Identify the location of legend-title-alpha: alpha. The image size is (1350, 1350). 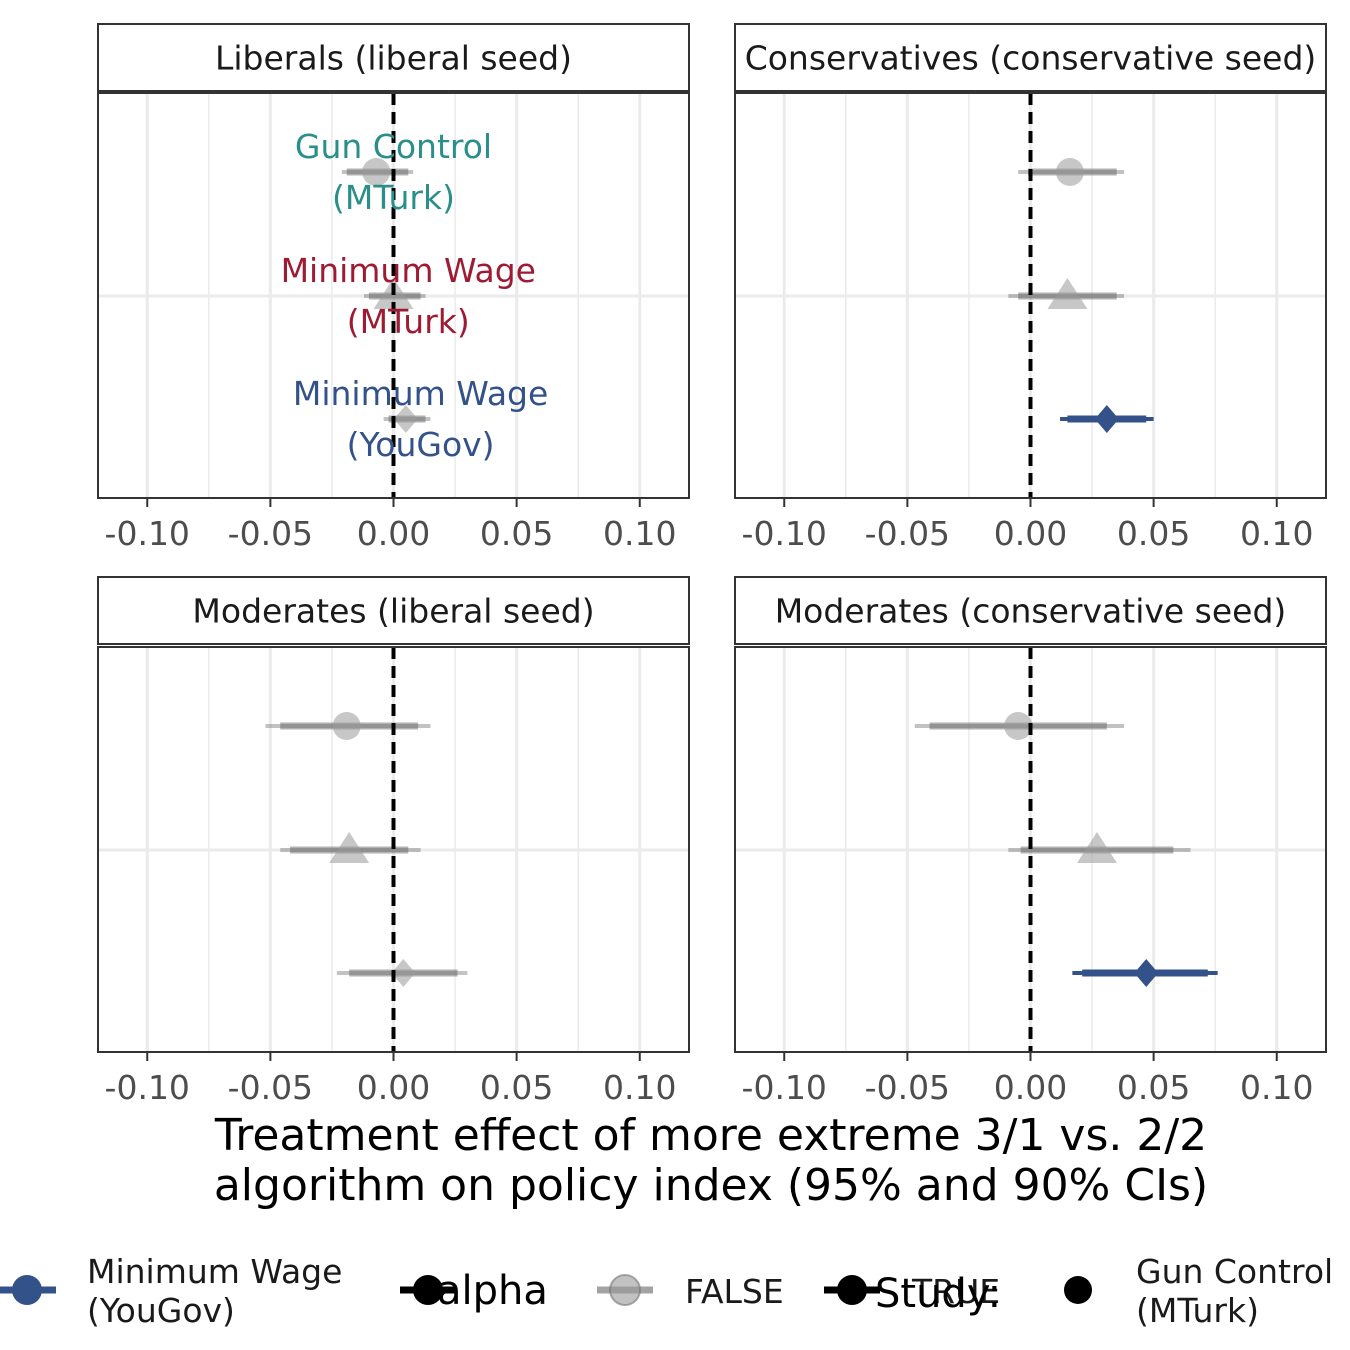
(492, 1291).